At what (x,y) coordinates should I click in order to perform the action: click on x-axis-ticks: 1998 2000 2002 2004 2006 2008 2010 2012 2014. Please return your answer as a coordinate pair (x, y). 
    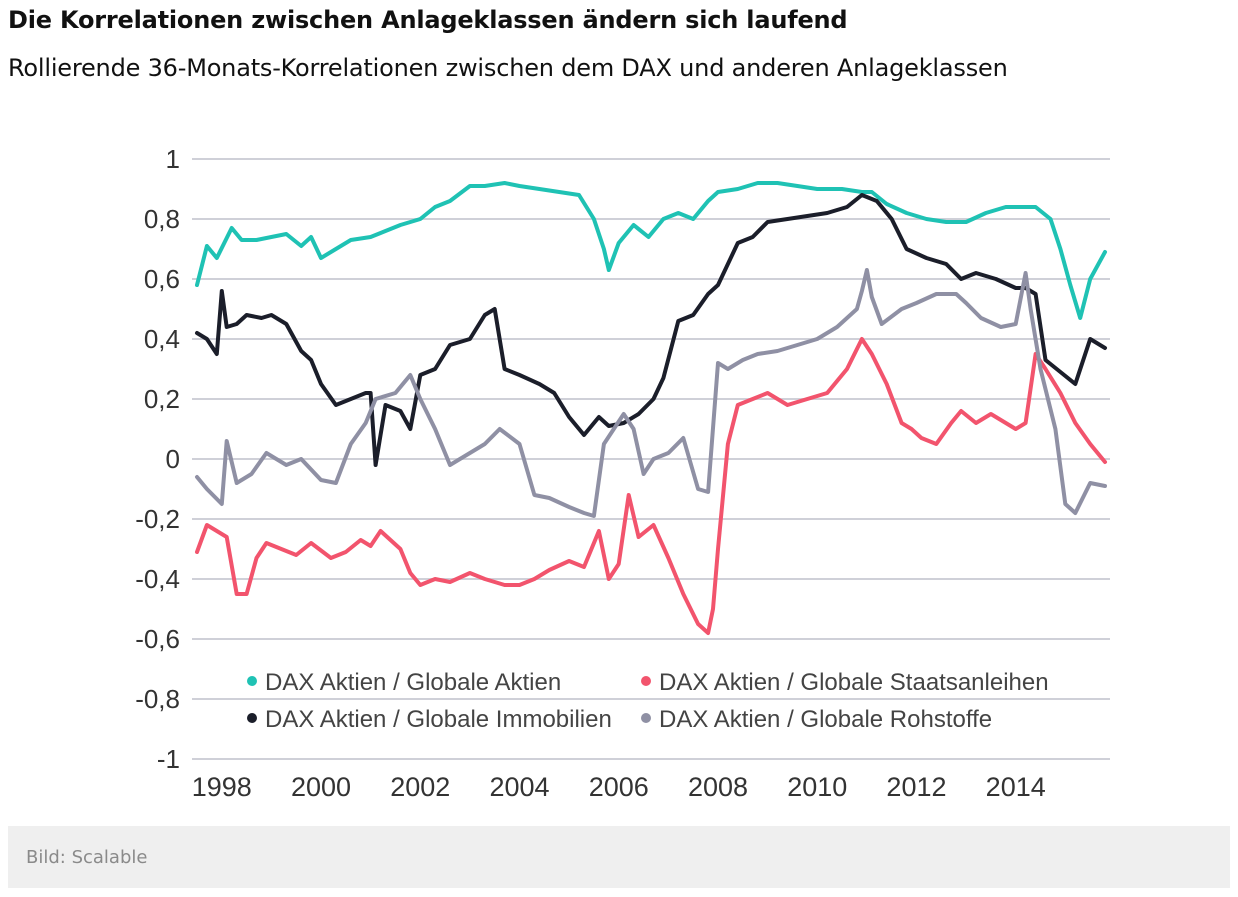
    Looking at the image, I should click on (619, 787).